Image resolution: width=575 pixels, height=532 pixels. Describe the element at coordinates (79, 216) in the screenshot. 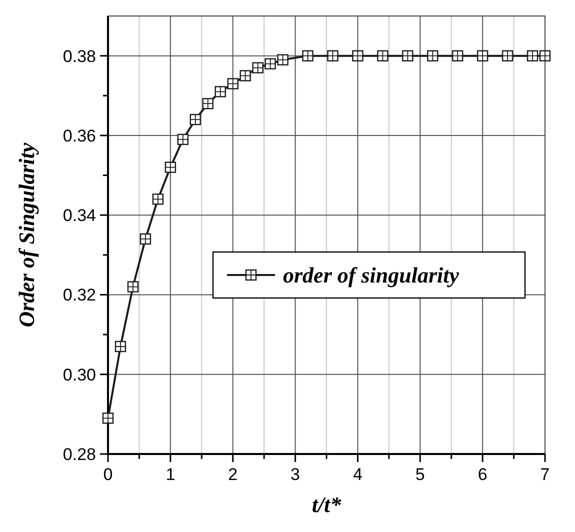

I see `y-tick-label: 0.34` at that location.